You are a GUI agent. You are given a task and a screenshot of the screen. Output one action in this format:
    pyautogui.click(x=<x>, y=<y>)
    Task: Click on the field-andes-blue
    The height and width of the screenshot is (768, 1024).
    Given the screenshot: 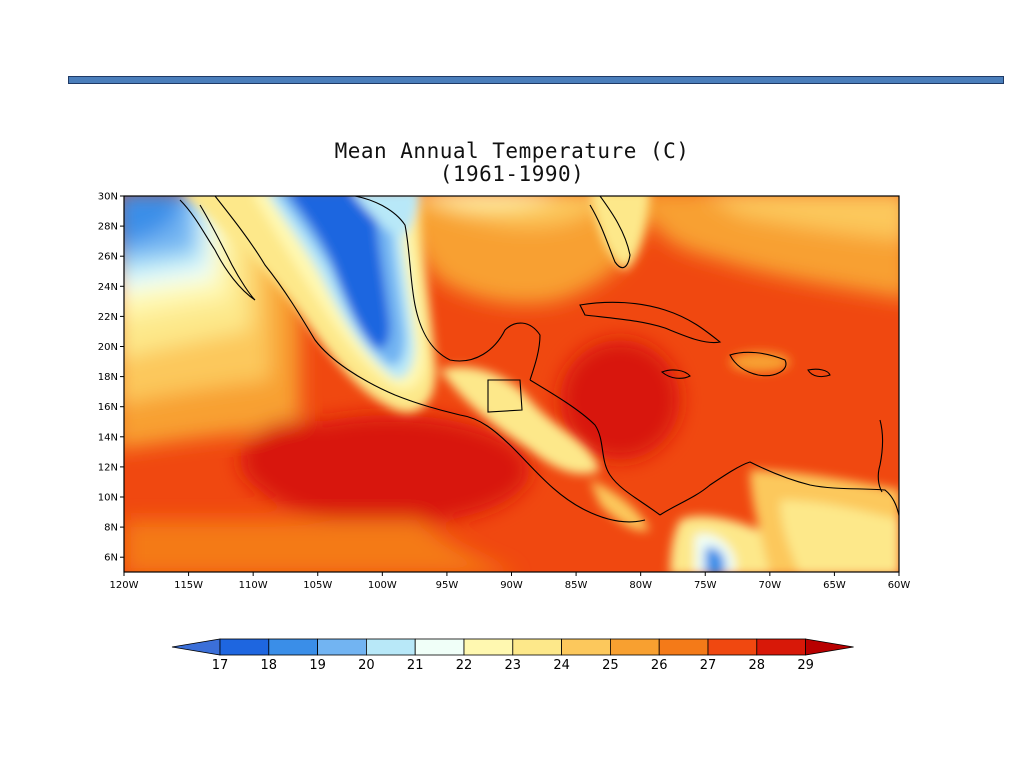 What is the action you would take?
    pyautogui.click(x=715, y=559)
    